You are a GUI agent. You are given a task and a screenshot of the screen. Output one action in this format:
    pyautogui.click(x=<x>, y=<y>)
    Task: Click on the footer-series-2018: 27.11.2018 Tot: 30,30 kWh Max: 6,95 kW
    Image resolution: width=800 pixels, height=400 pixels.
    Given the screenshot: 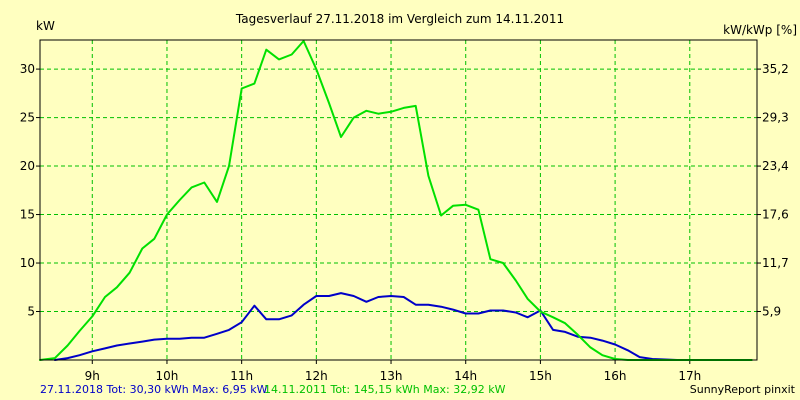 What is the action you would take?
    pyautogui.click(x=154, y=389)
    